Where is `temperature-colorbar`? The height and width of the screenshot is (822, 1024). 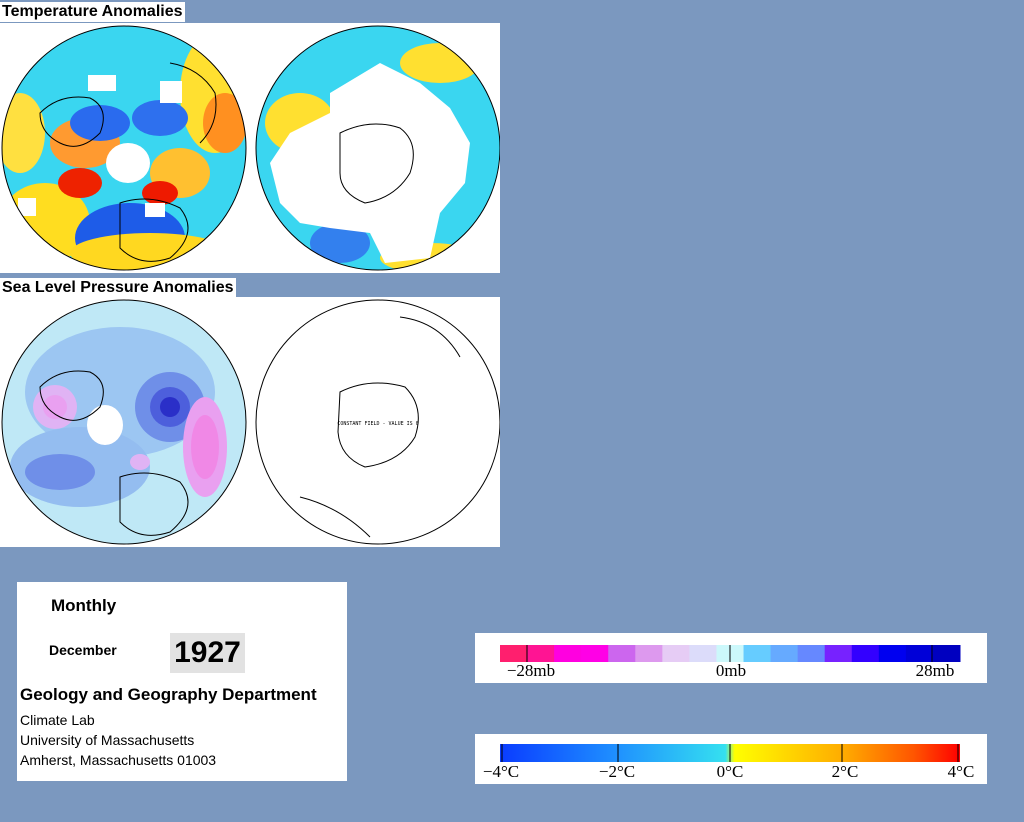 temperature-colorbar is located at coordinates (730, 753).